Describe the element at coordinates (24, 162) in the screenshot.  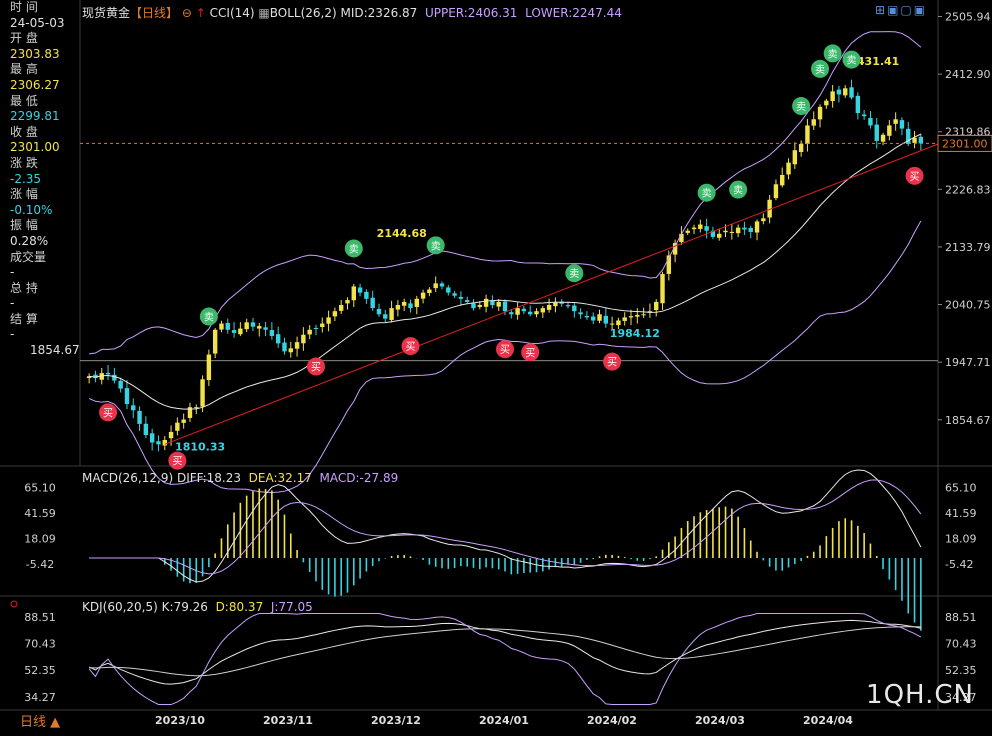
I see `change-label: 涨 跌` at that location.